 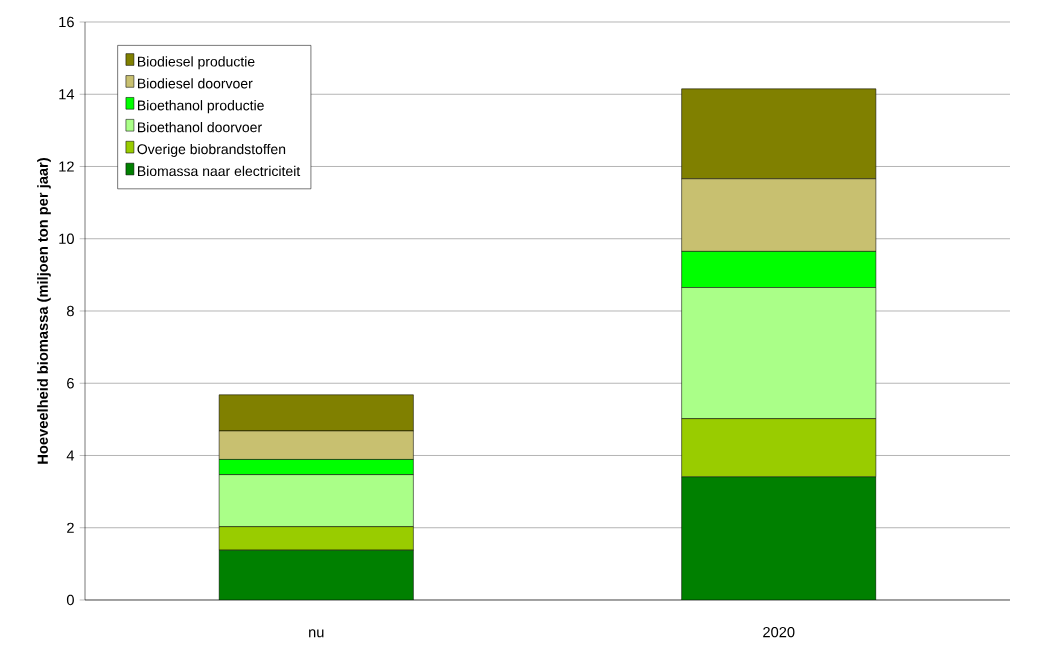 What do you see at coordinates (66, 239) in the screenshot?
I see `y-tick-label: 10` at bounding box center [66, 239].